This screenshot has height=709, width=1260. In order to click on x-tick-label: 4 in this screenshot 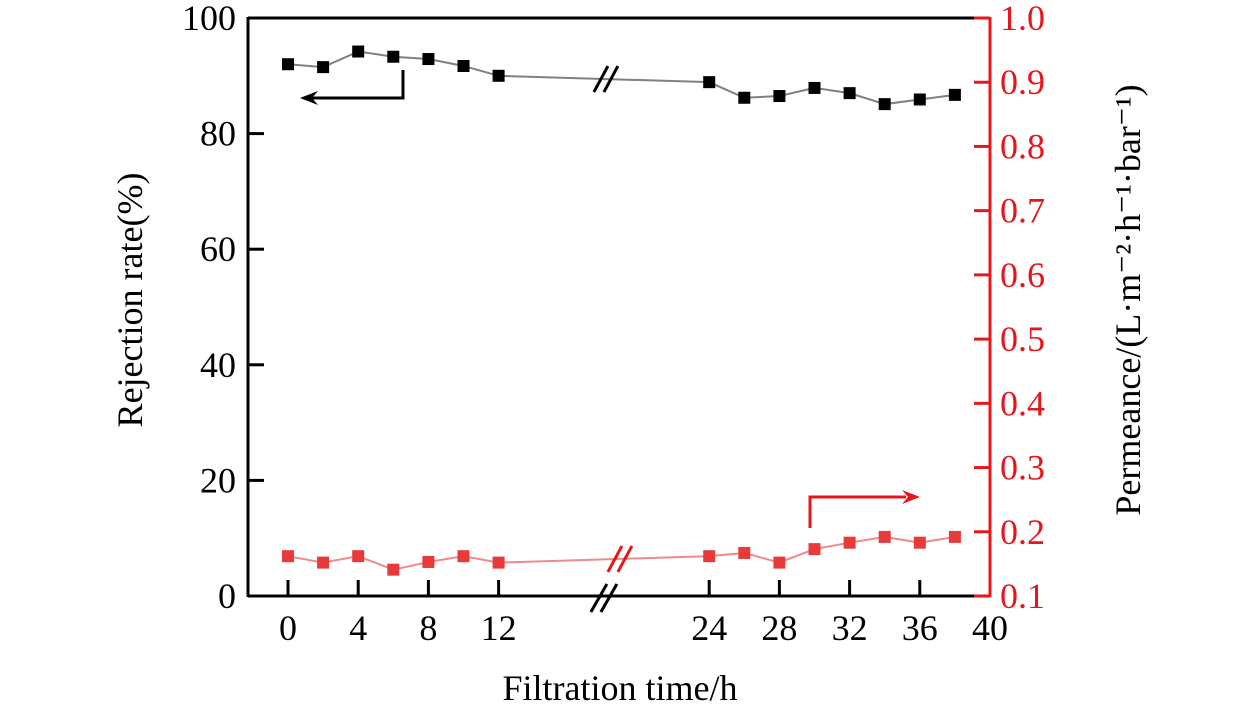, I will do `click(358, 628)`.